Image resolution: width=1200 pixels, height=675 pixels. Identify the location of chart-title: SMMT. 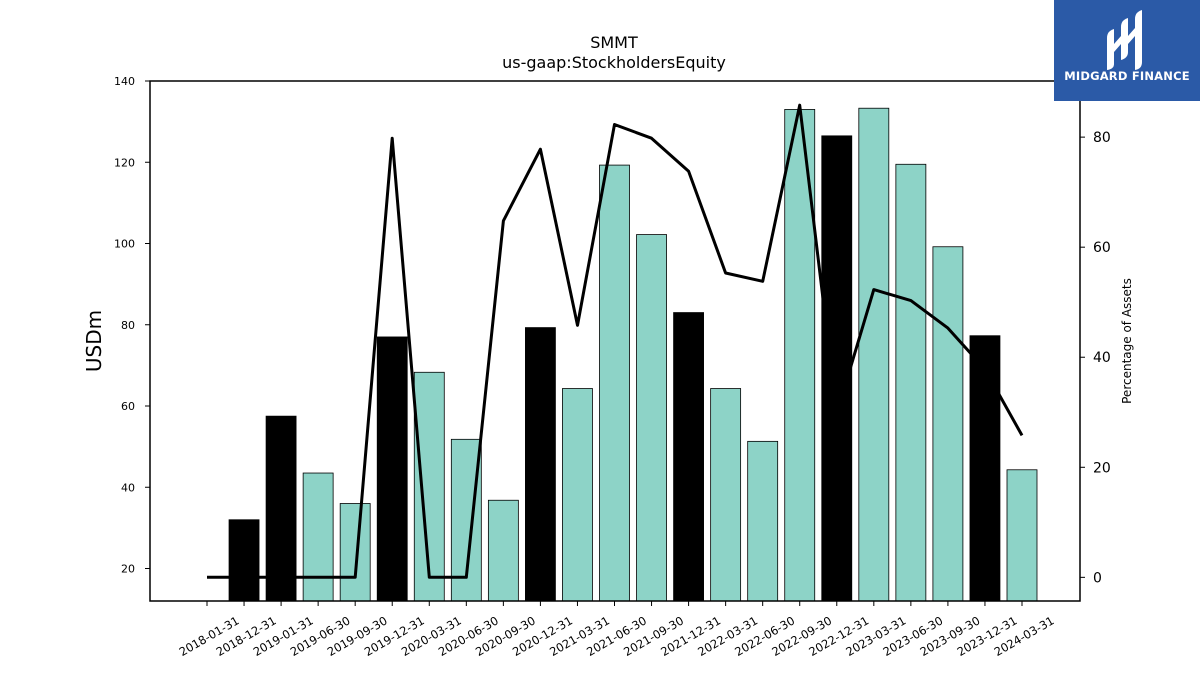
(614, 42).